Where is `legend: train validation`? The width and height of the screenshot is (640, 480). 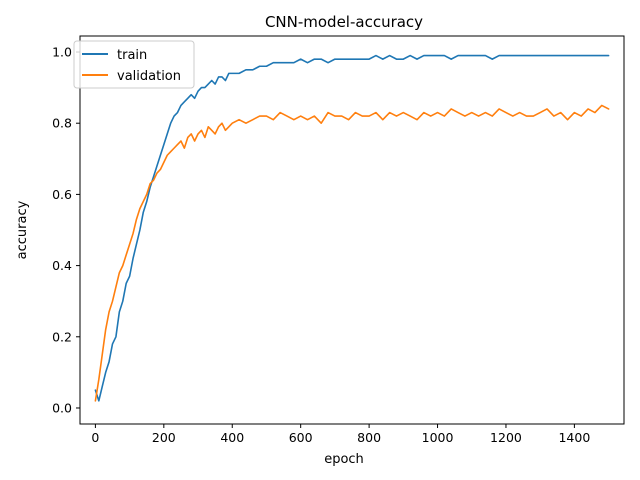
legend: train validation is located at coordinates (134, 64).